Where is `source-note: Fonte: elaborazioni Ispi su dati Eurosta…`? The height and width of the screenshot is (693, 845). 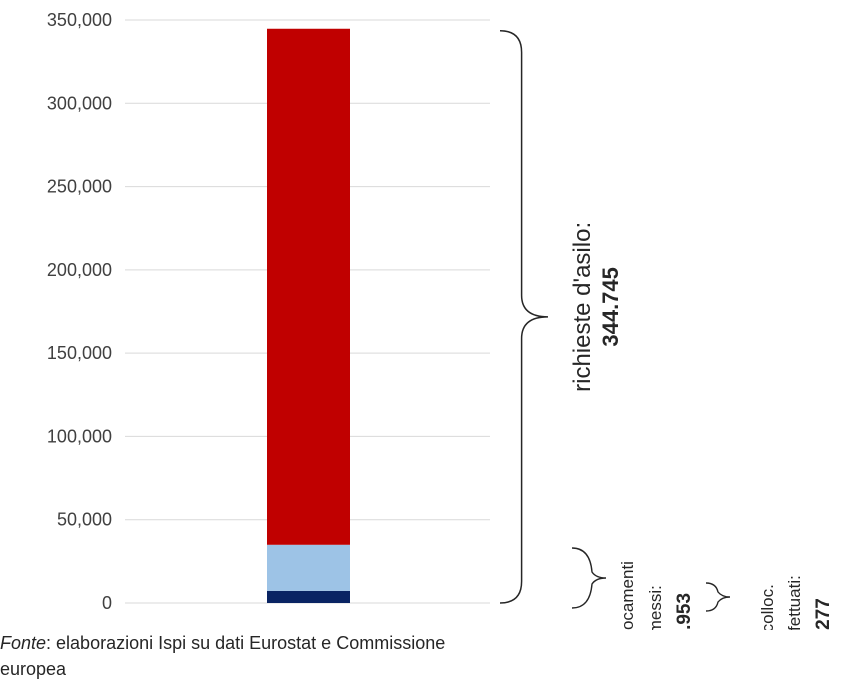 source-note: Fonte: elaborazioni Ispi su dati Eurosta… is located at coordinates (235, 656).